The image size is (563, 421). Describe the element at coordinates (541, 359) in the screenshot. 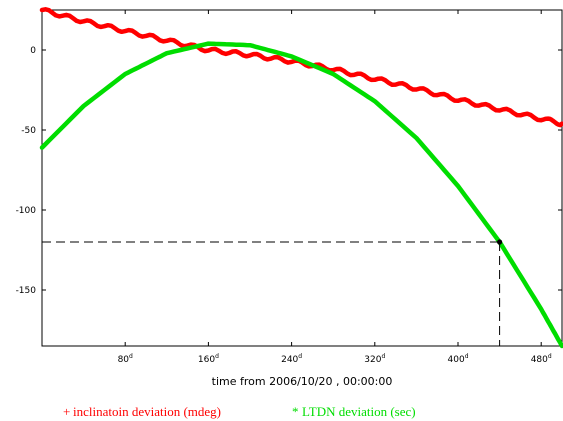

I see `x-tick-label: 480d` at that location.